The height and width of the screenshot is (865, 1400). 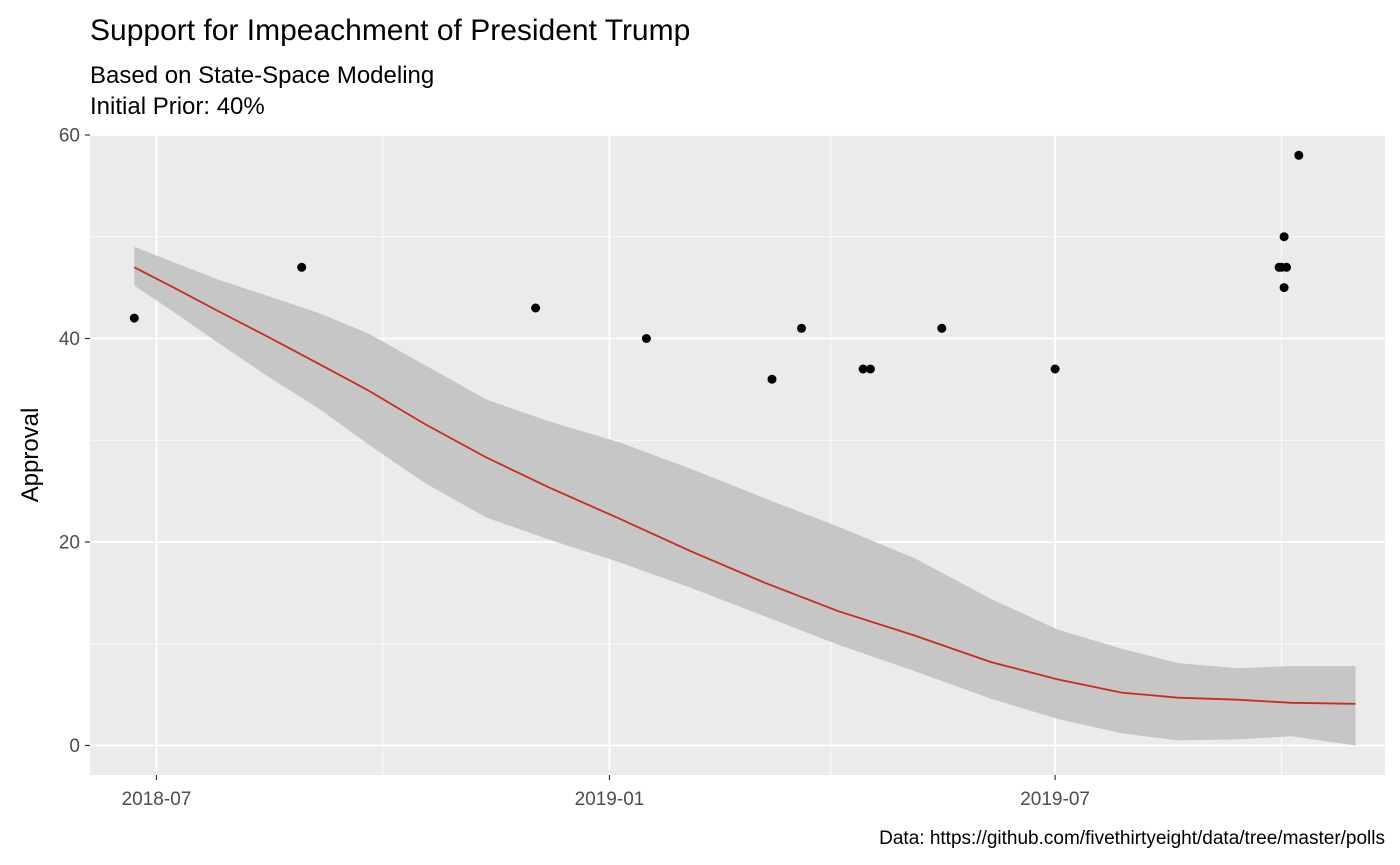 I want to click on x-tick-label: 2018-07, so click(x=157, y=799).